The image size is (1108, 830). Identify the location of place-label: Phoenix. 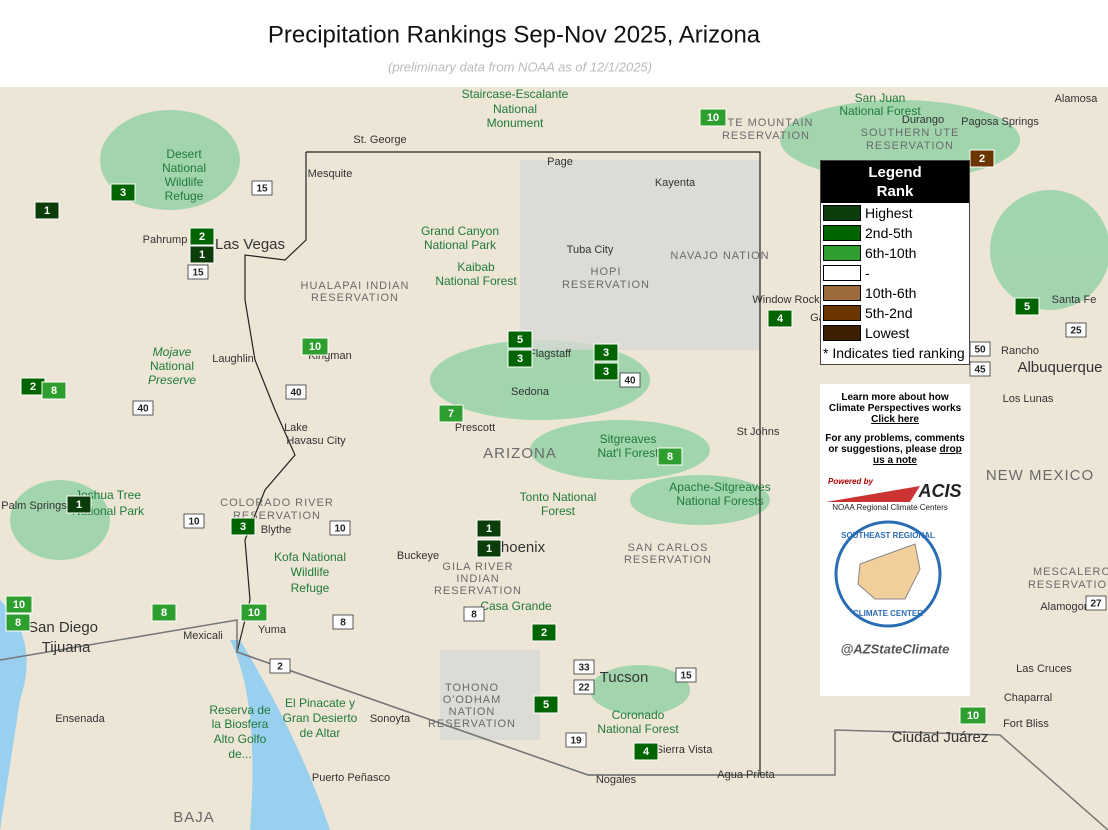
(518, 547).